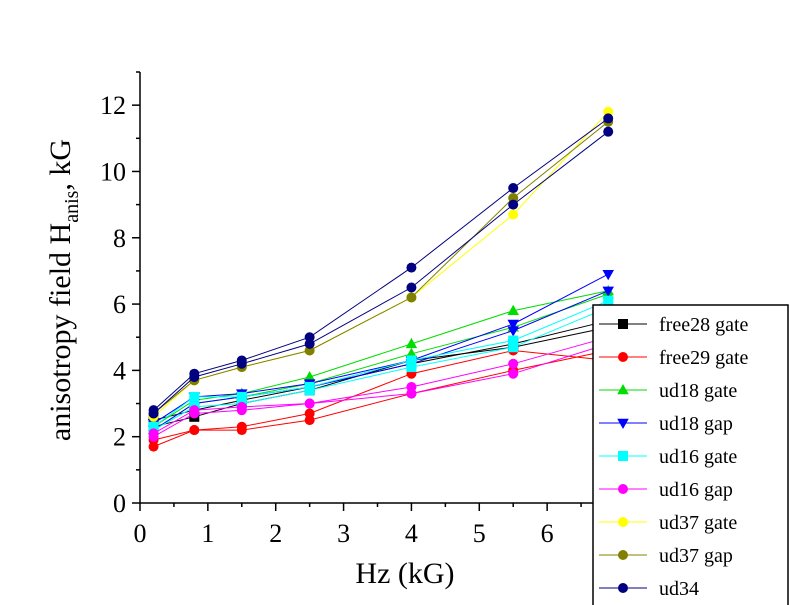 This screenshot has height=605, width=790. What do you see at coordinates (649, 589) in the screenshot?
I see `legend-item: ud34` at bounding box center [649, 589].